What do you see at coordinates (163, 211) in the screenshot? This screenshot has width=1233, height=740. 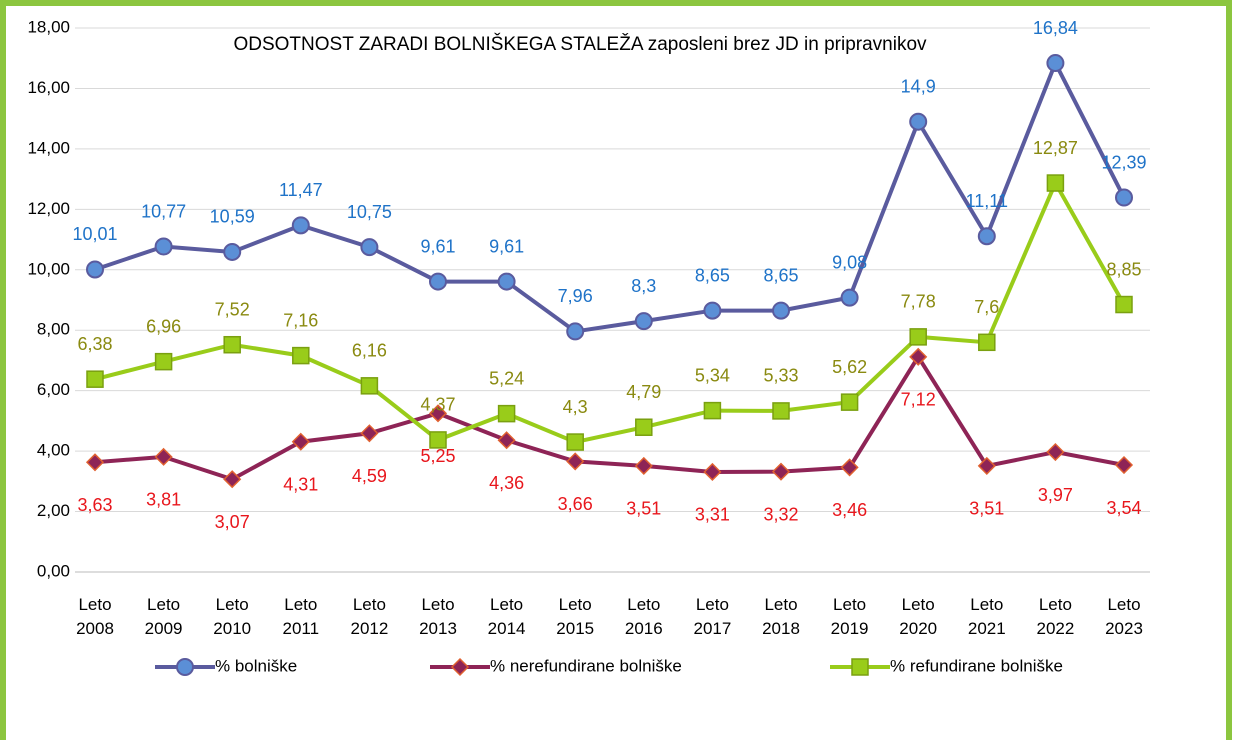 I see `data-label: 10,77` at bounding box center [163, 211].